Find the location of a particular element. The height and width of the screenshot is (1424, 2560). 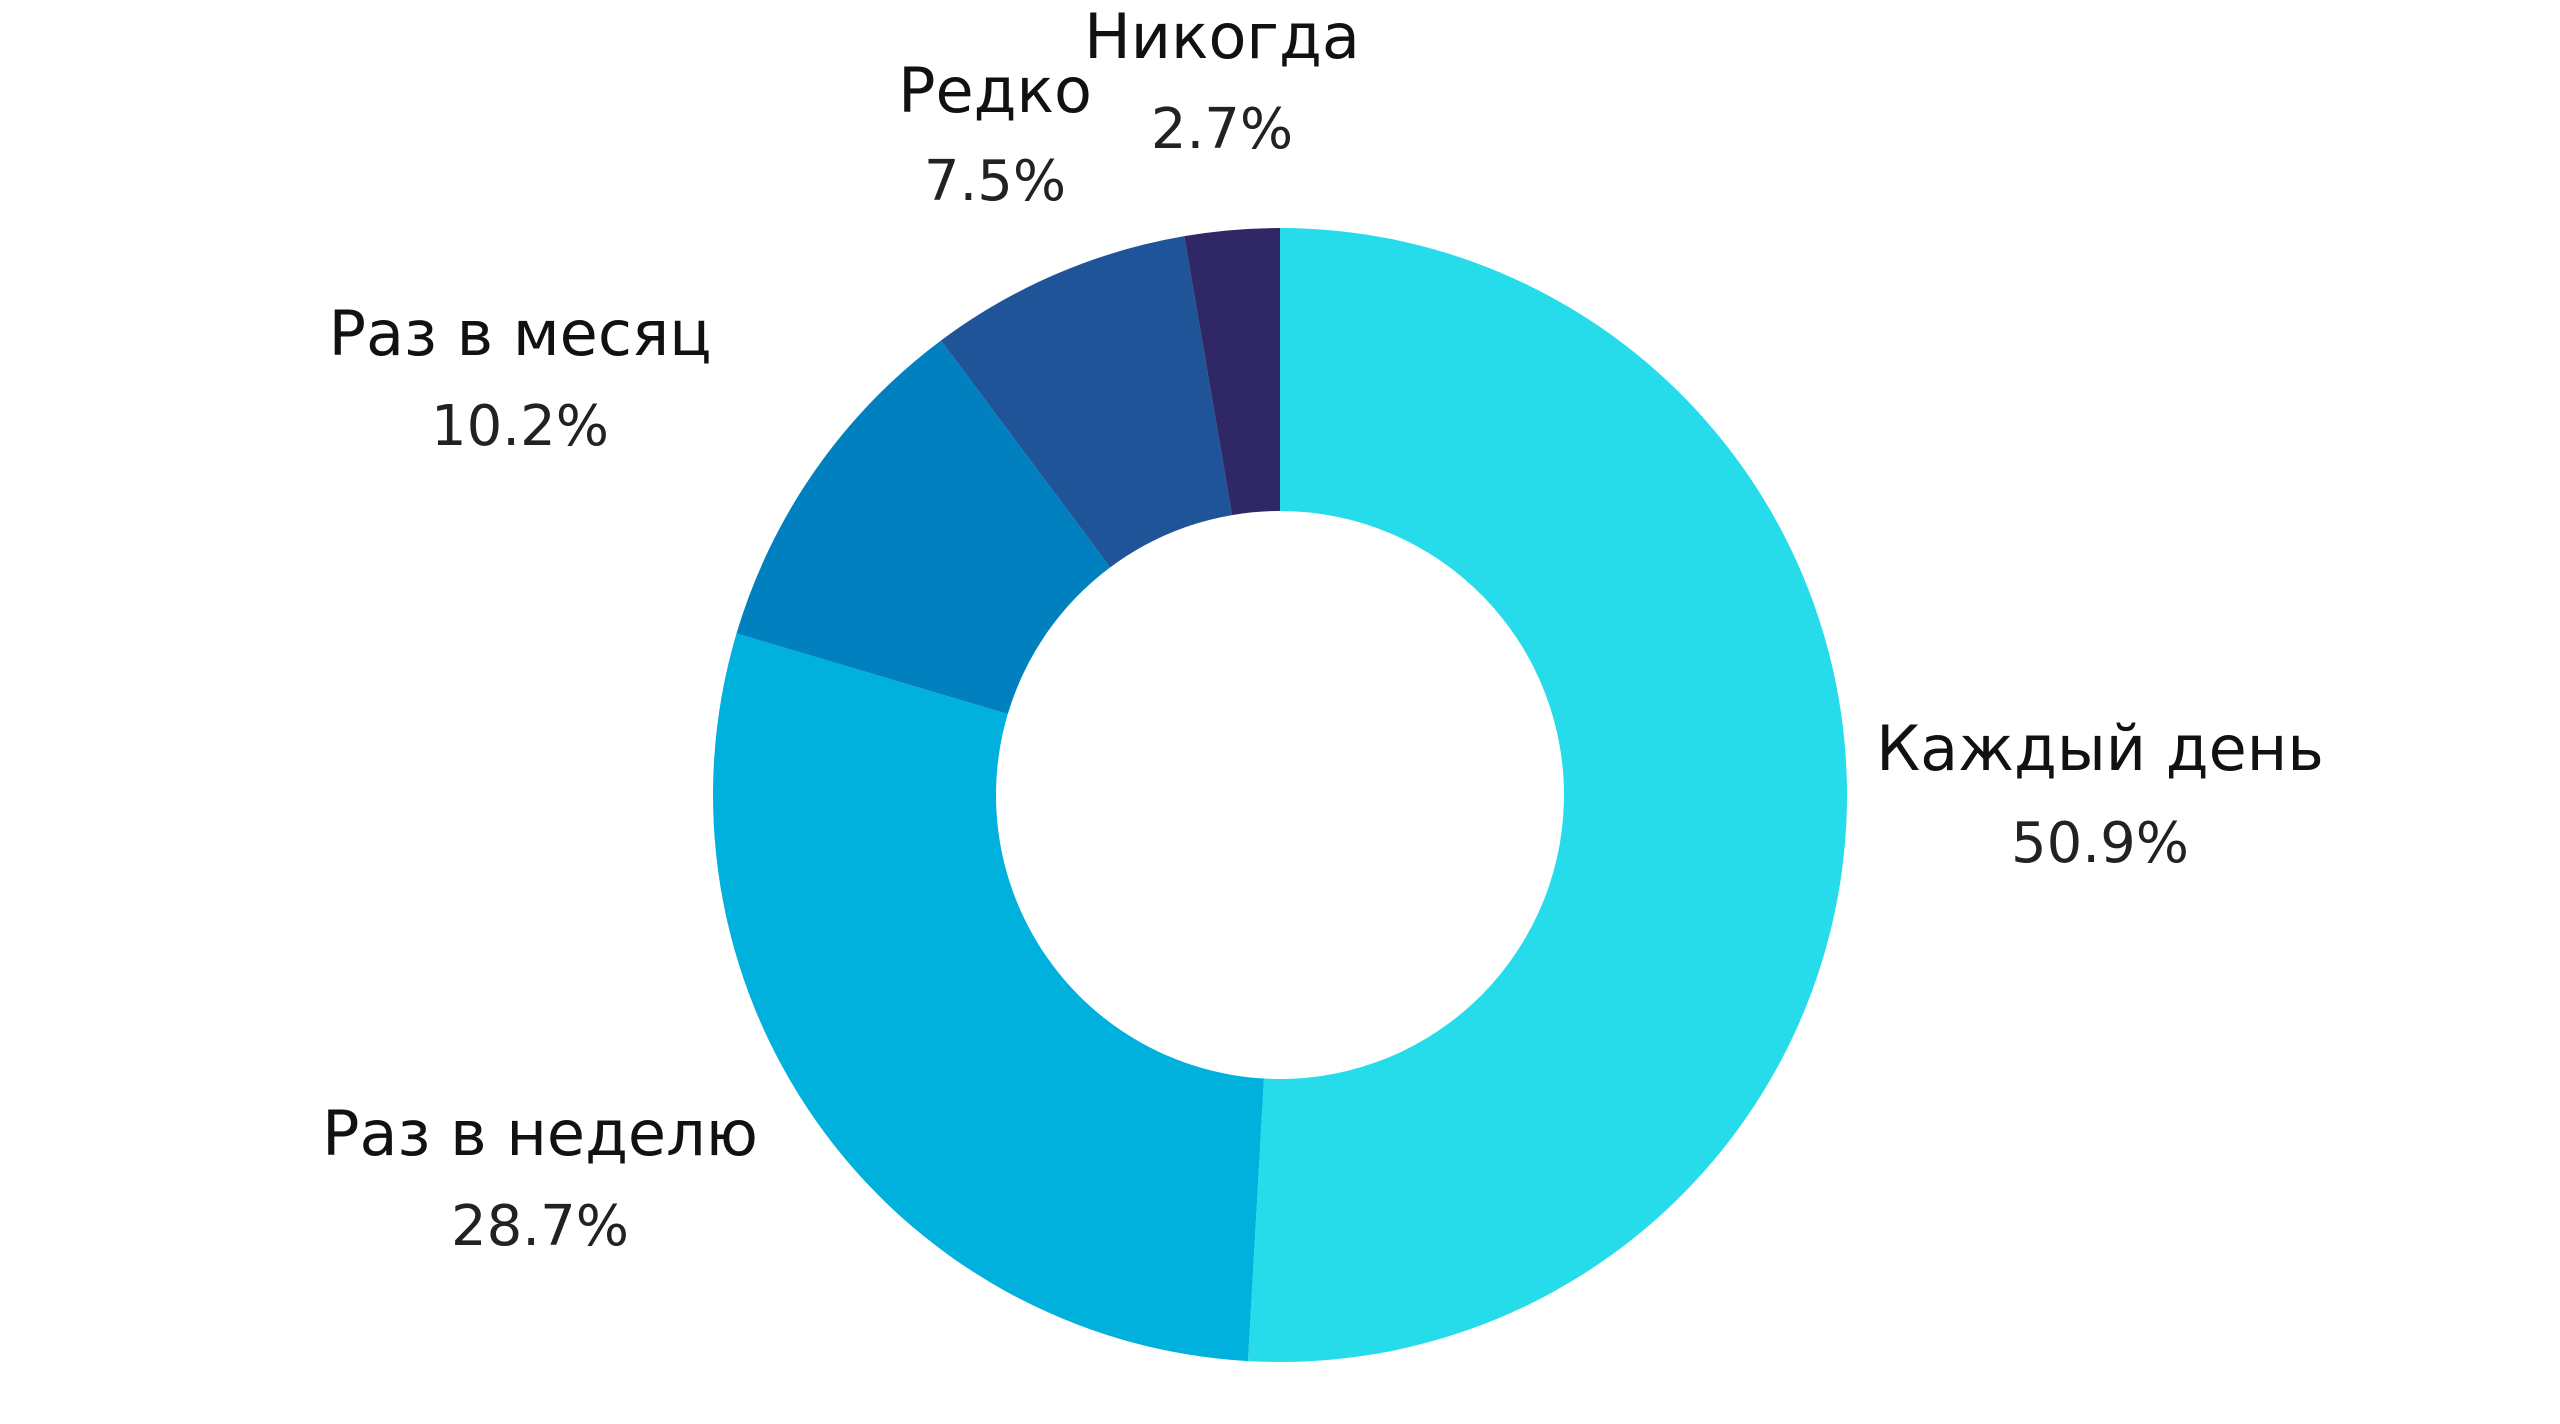

slice-value-label: 28.7% is located at coordinates (540, 1226).